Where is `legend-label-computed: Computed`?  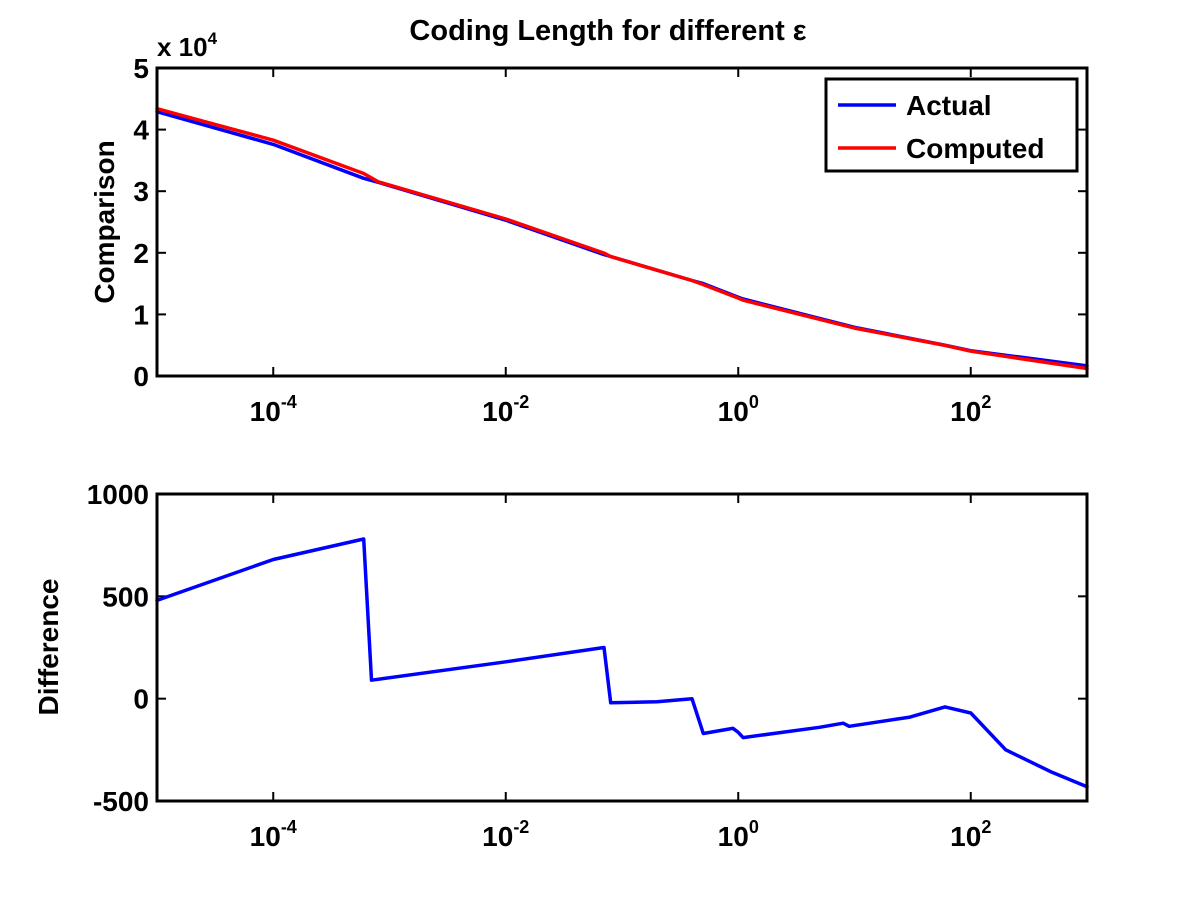
legend-label-computed: Computed is located at coordinates (975, 148).